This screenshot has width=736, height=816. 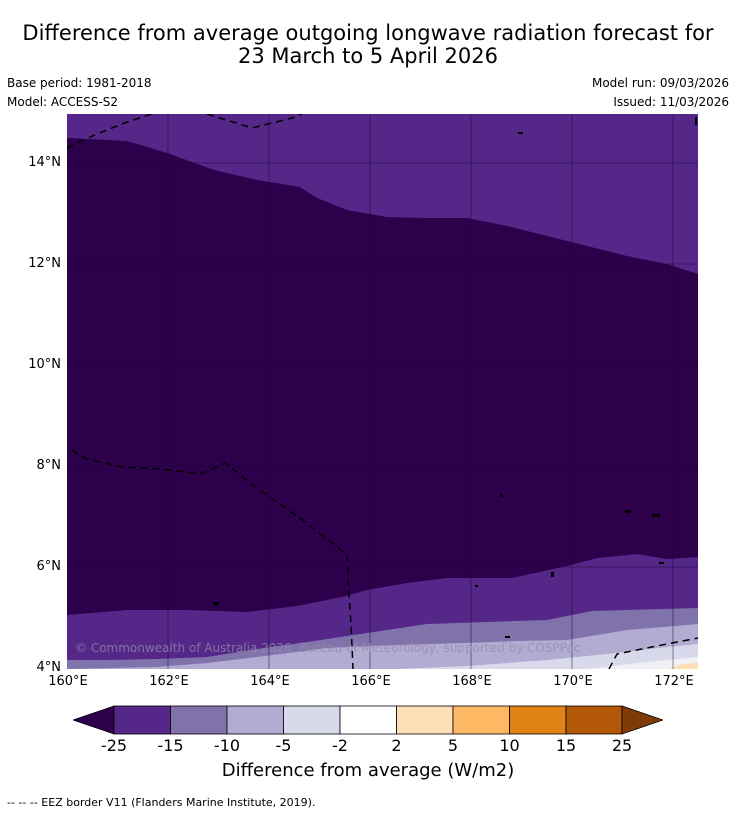 What do you see at coordinates (63, 102) in the screenshot?
I see `model-name: Model: ACCESS-S2` at bounding box center [63, 102].